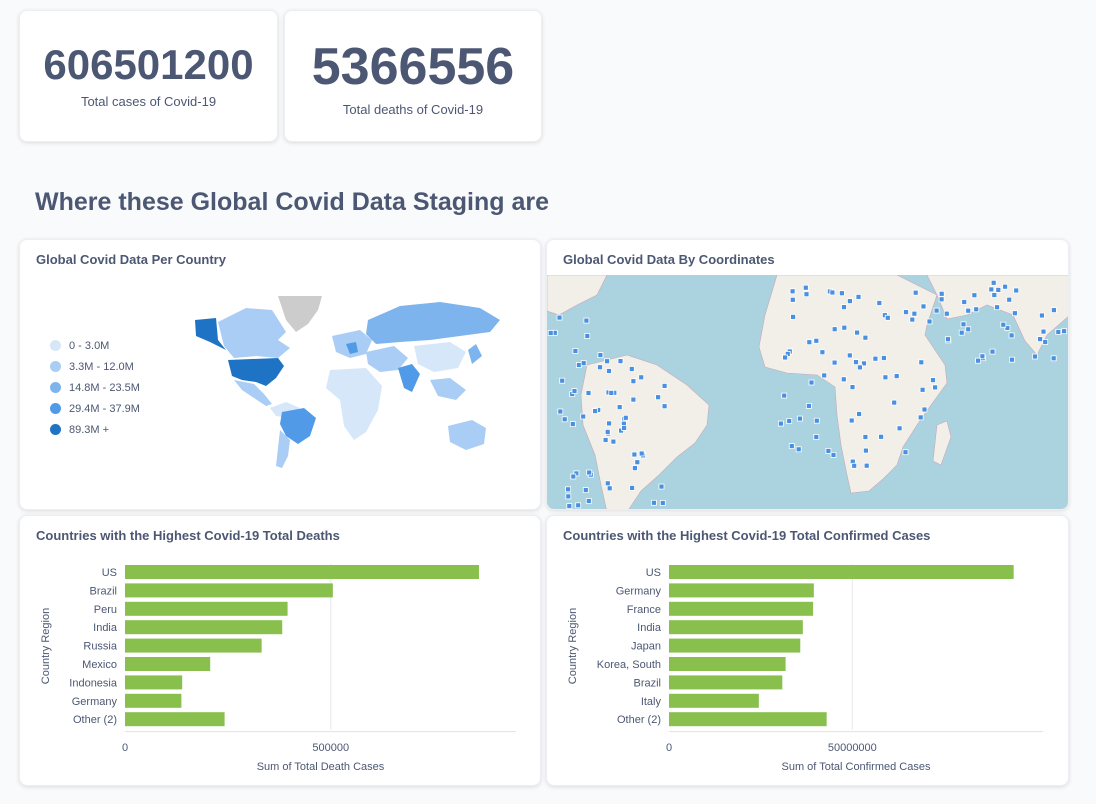  I want to click on region-map-title: Global Covid Data Per Country, so click(131, 259).